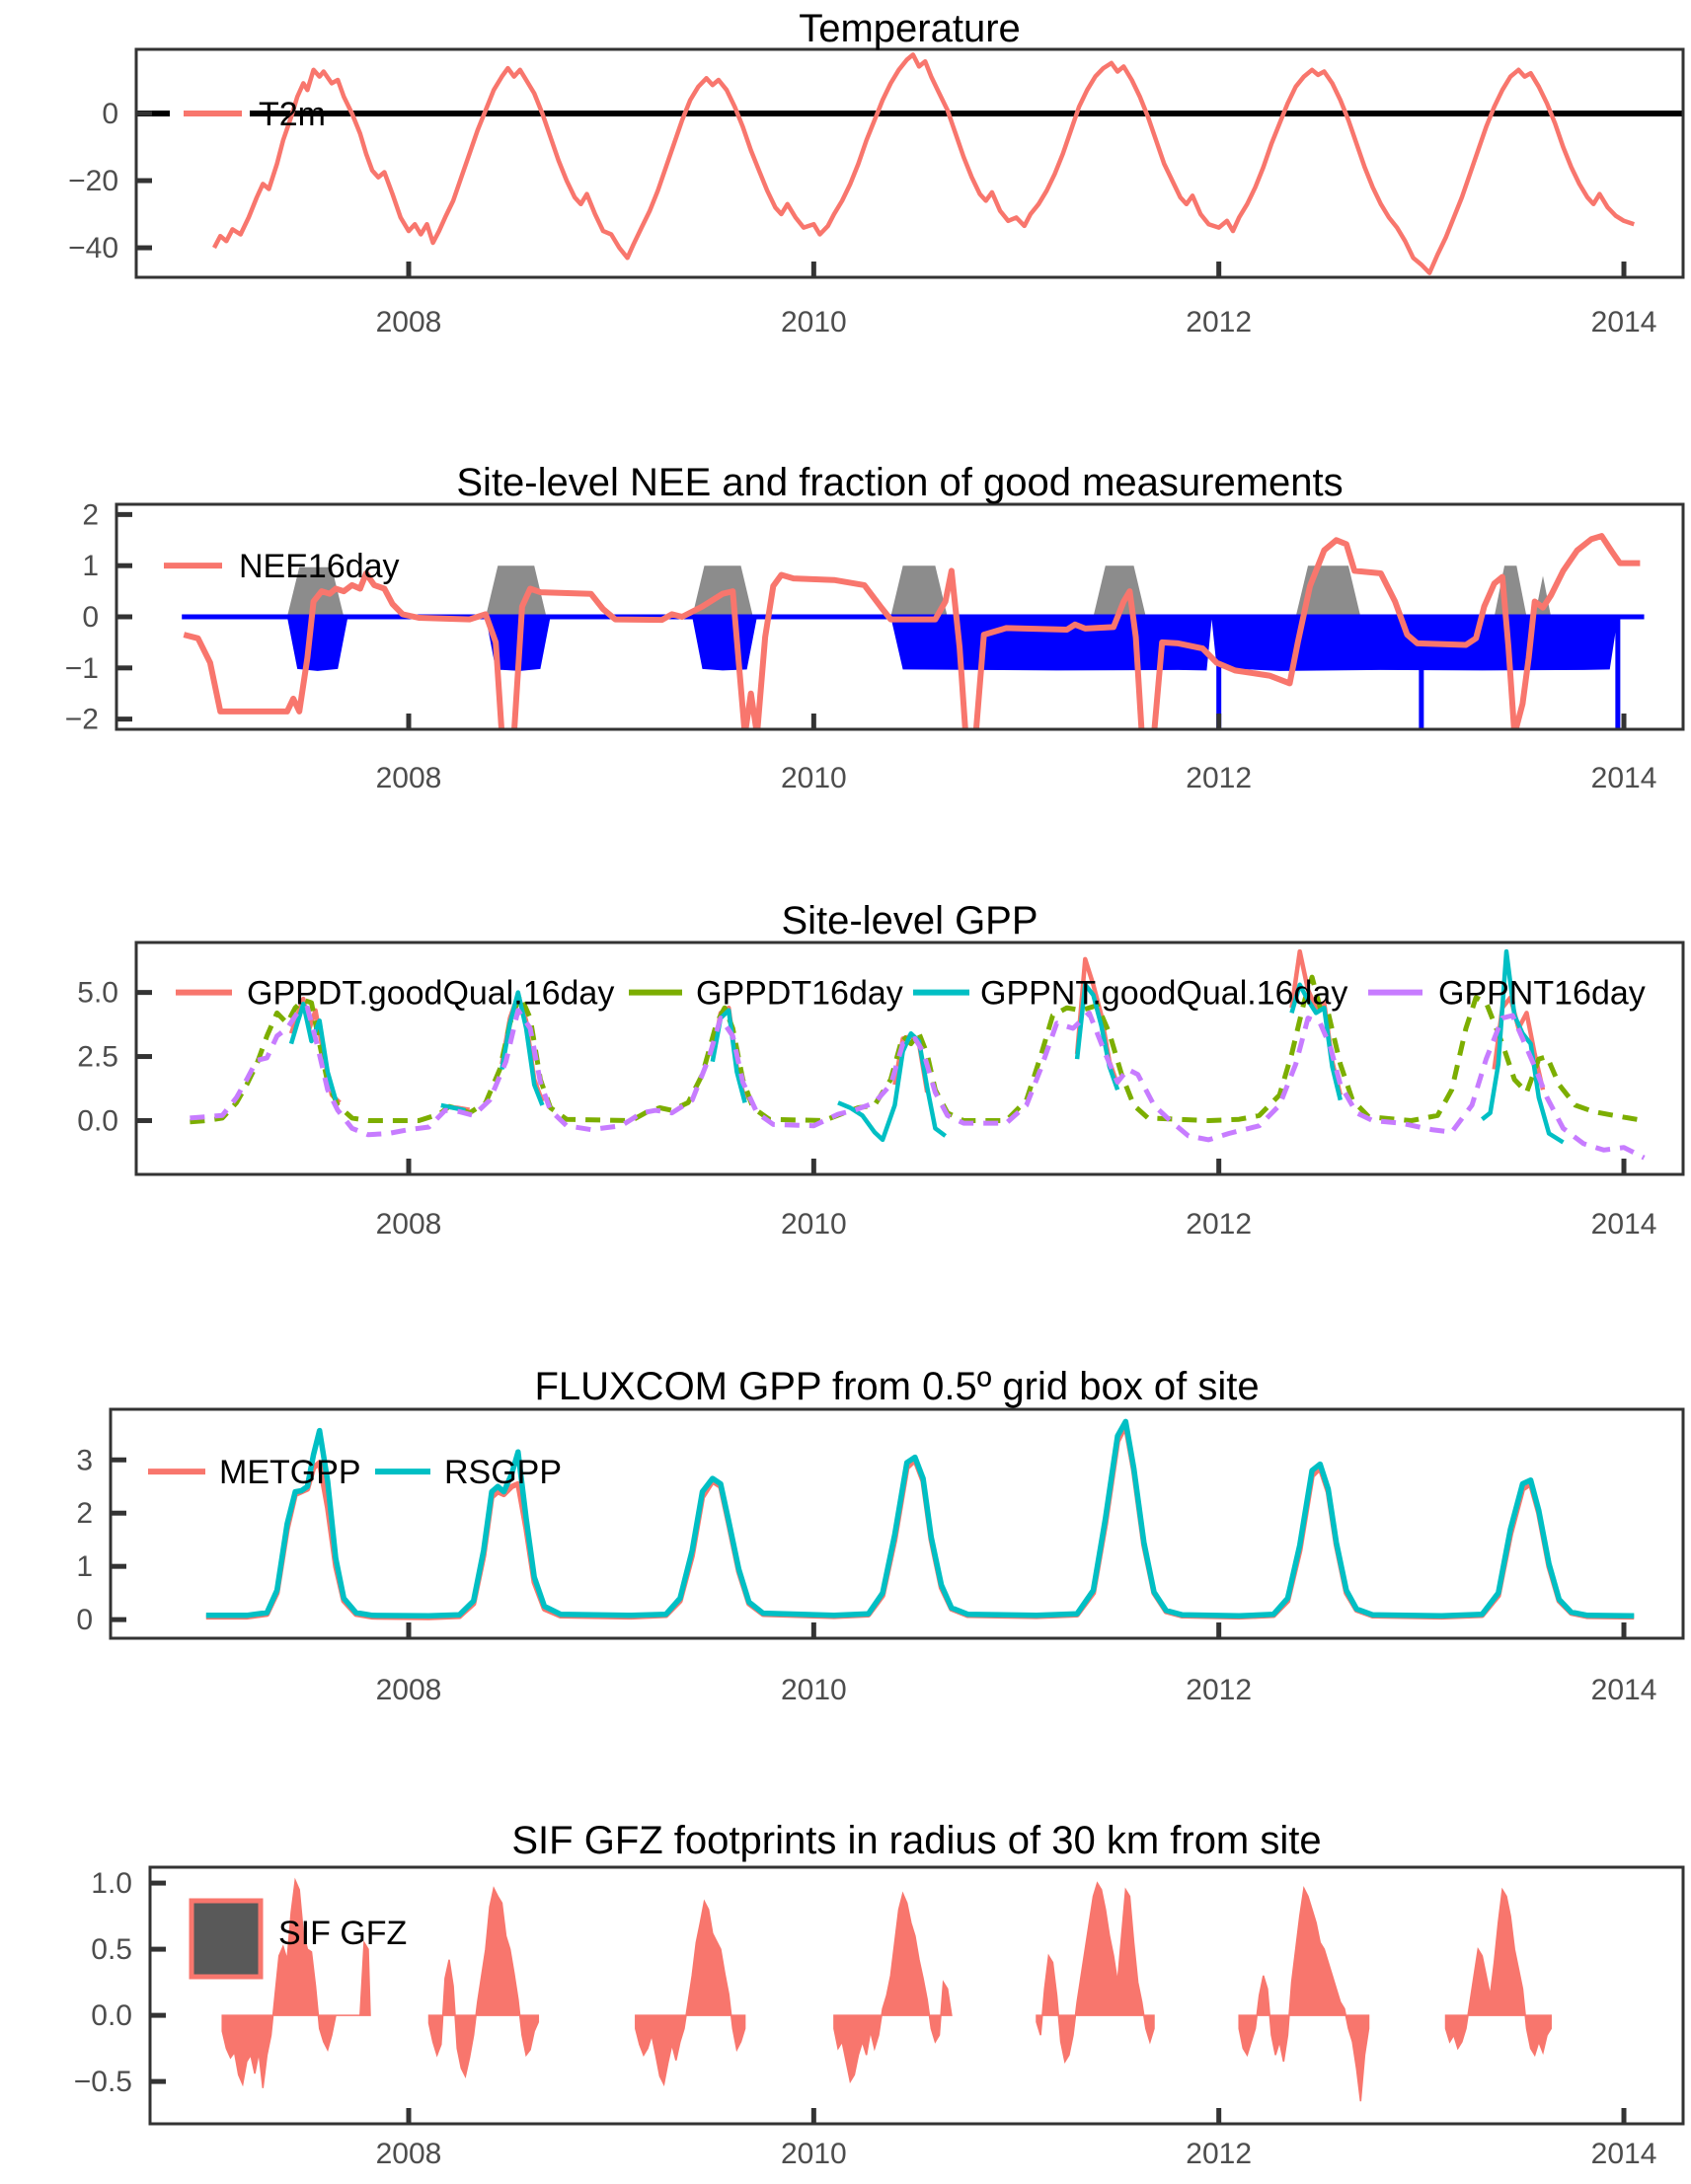 The height and width of the screenshot is (2184, 1691). Describe the element at coordinates (93, 181) in the screenshot. I see `y-tick-label: −20` at that location.